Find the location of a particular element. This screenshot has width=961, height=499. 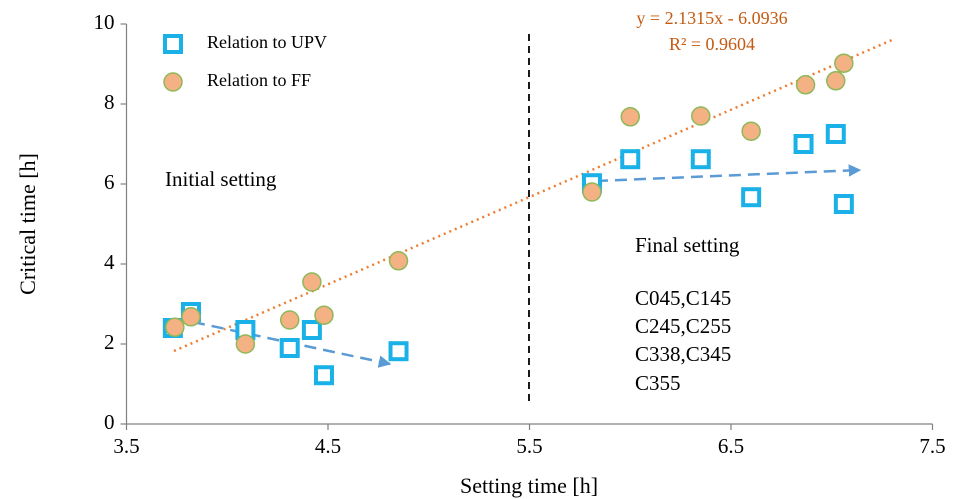

annotation: Final setting is located at coordinates (687, 245).